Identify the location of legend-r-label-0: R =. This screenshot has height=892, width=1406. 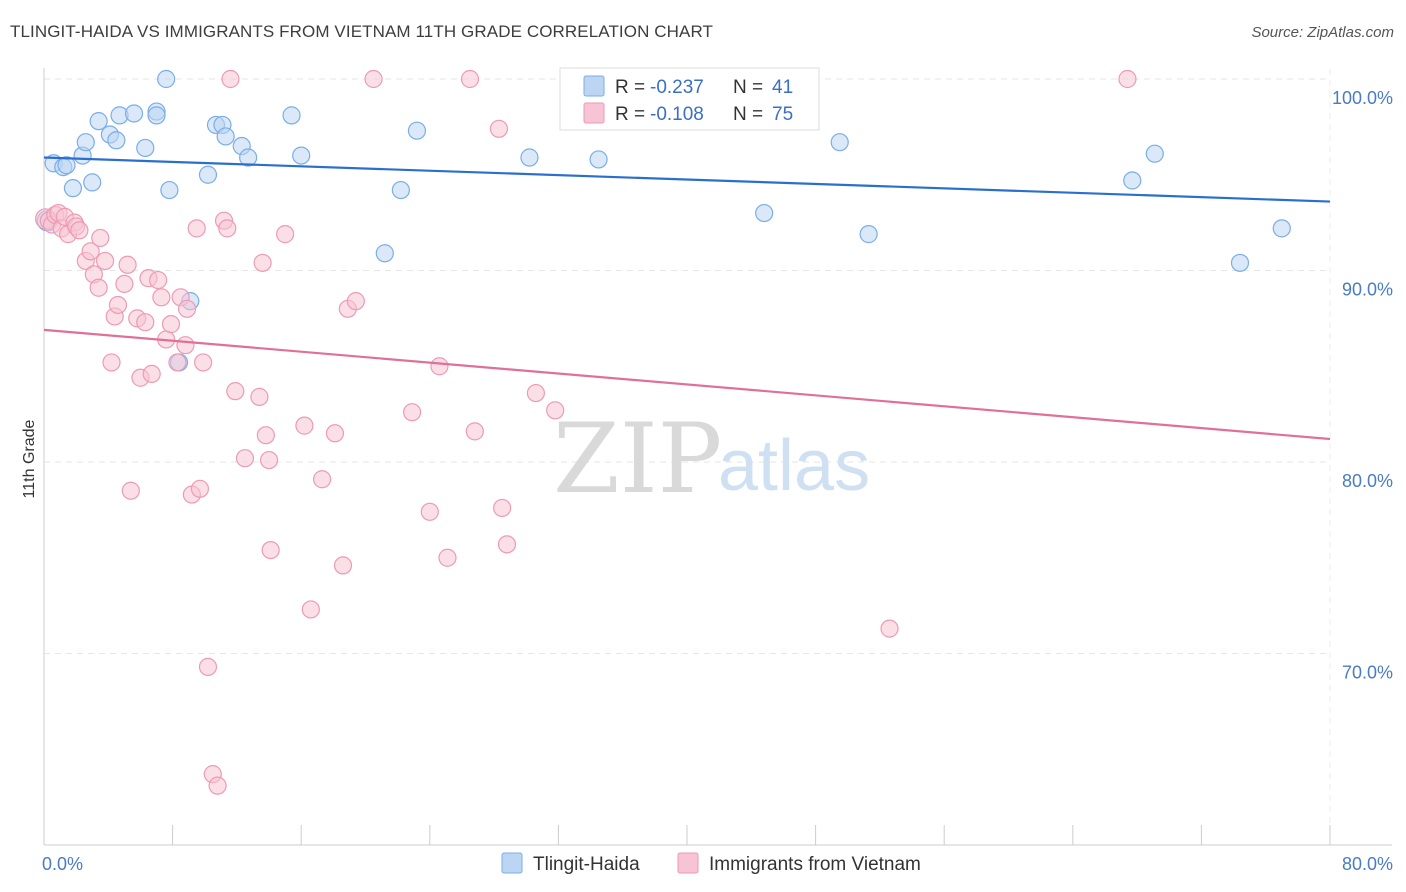
(630, 87).